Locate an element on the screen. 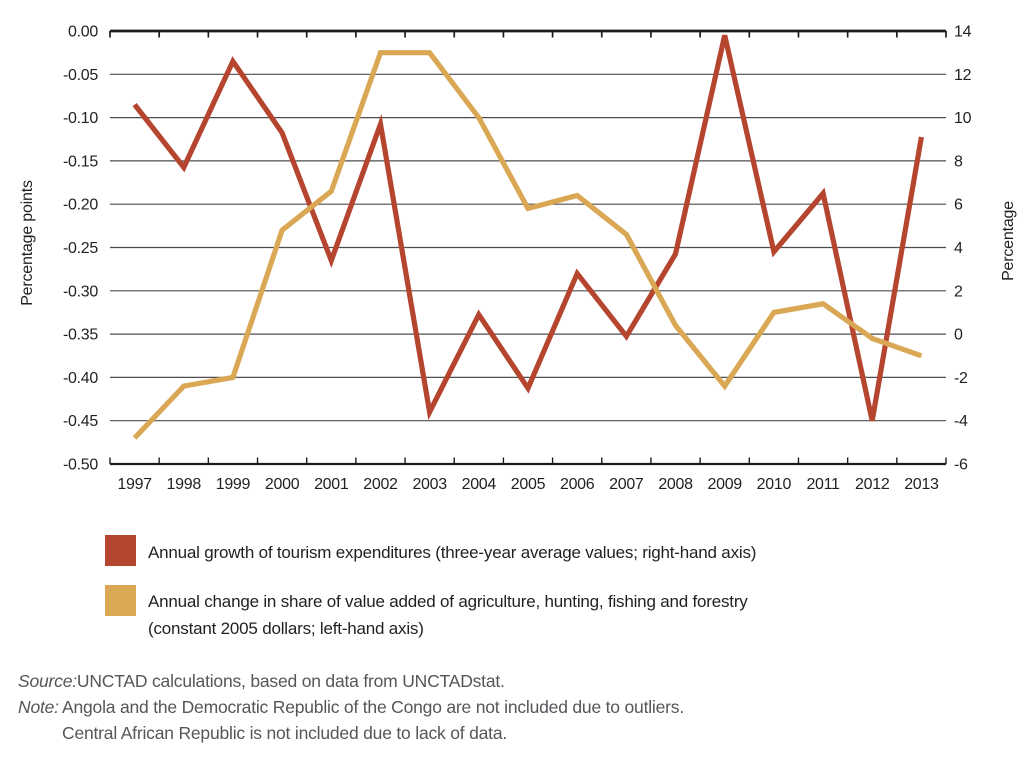 The height and width of the screenshot is (764, 1031). x-axis-year-label: 1999 is located at coordinates (233, 484).